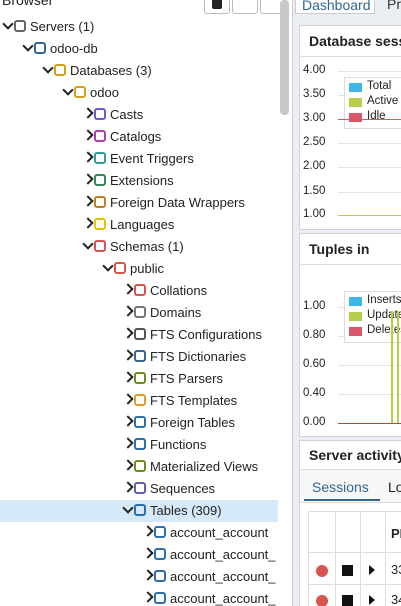  I want to click on tree-node: account_account, so click(139, 533).